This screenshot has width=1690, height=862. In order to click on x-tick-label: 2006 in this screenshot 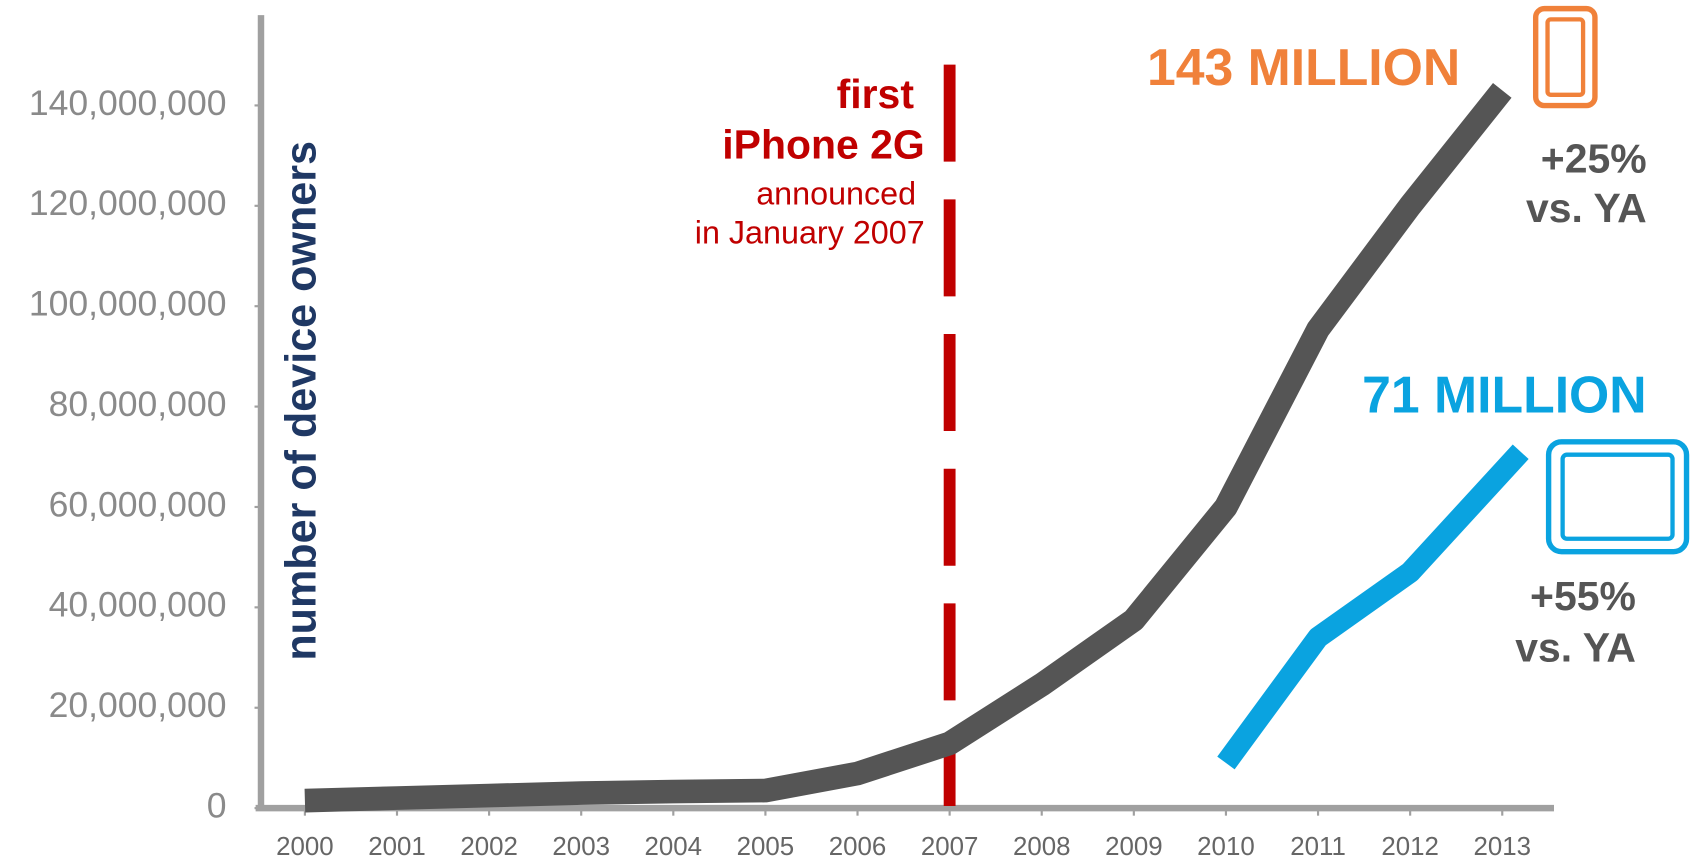, I will do `click(858, 847)`.